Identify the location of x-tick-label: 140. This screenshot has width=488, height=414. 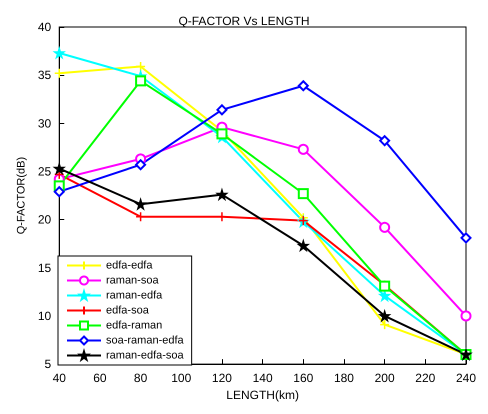
(262, 378).